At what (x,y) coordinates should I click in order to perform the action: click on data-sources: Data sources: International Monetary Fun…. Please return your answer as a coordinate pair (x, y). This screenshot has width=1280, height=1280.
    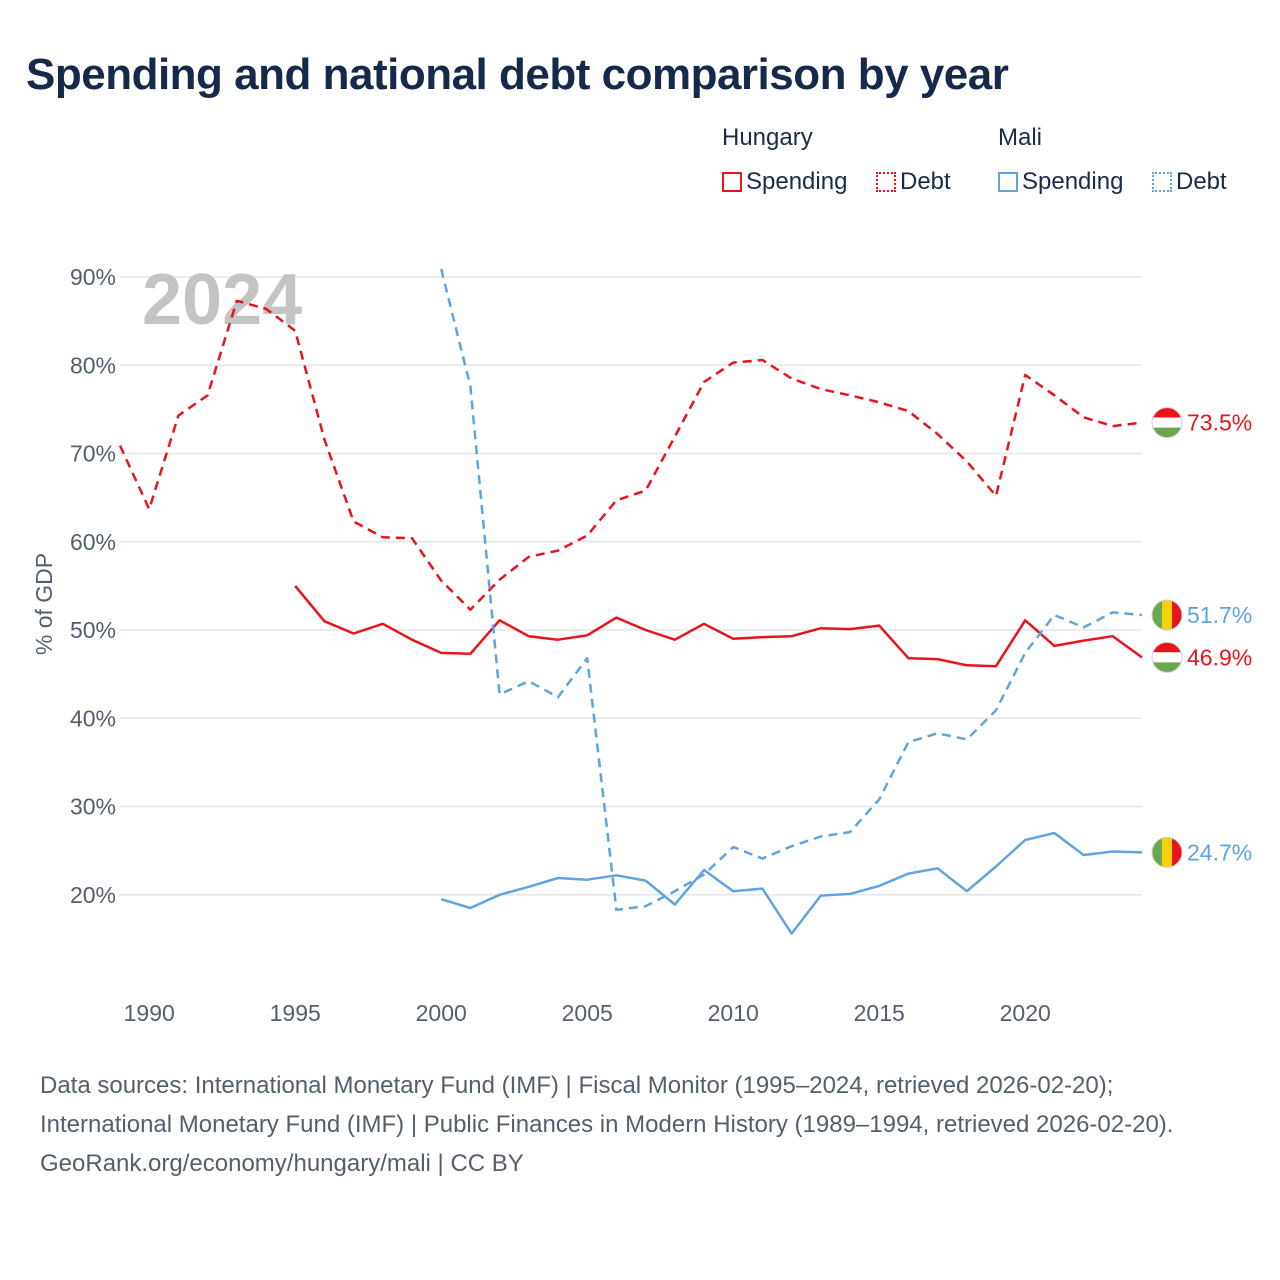
    Looking at the image, I should click on (607, 1105).